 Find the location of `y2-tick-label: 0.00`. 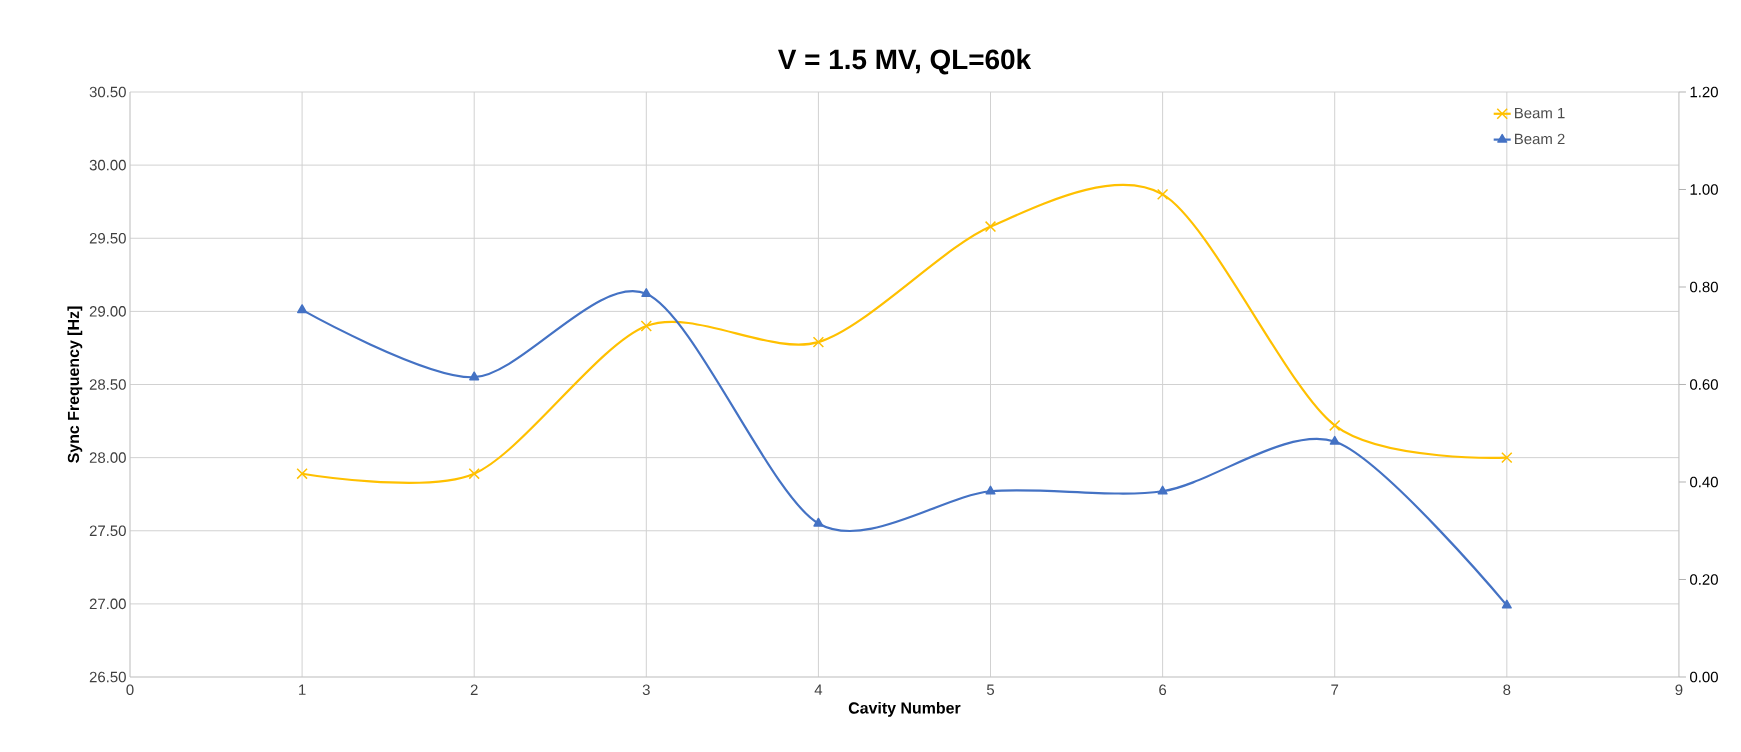

y2-tick-label: 0.00 is located at coordinates (1704, 677).